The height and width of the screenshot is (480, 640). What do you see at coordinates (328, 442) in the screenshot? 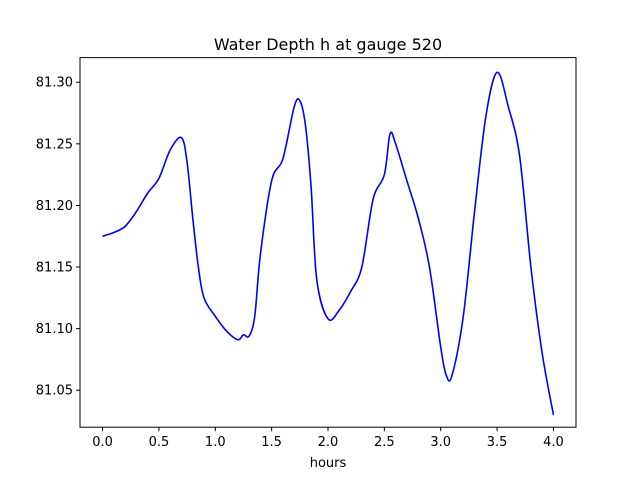
I see `x-tick-label: 2.0` at bounding box center [328, 442].